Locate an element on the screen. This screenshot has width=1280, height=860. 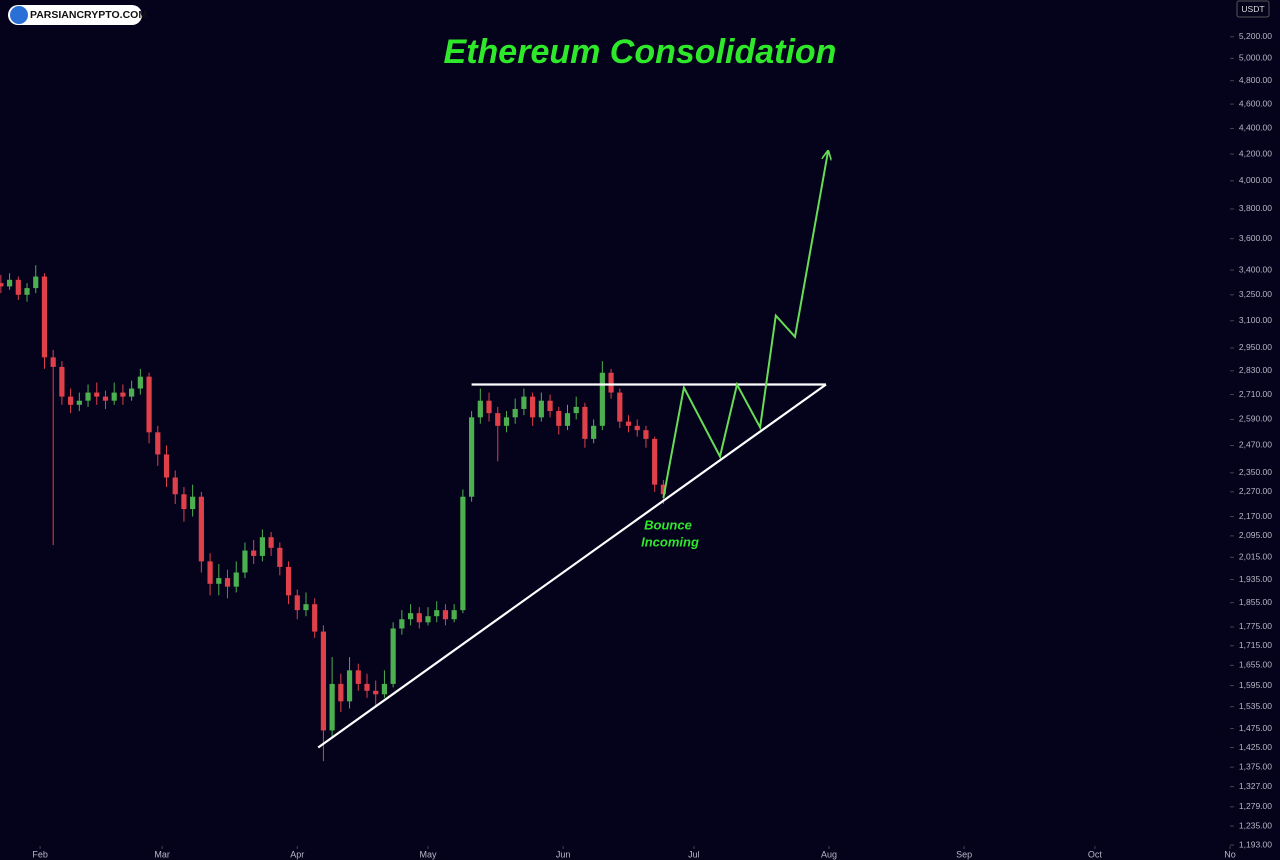
chart-title: Ethereum Consolidation is located at coordinates (640, 52).